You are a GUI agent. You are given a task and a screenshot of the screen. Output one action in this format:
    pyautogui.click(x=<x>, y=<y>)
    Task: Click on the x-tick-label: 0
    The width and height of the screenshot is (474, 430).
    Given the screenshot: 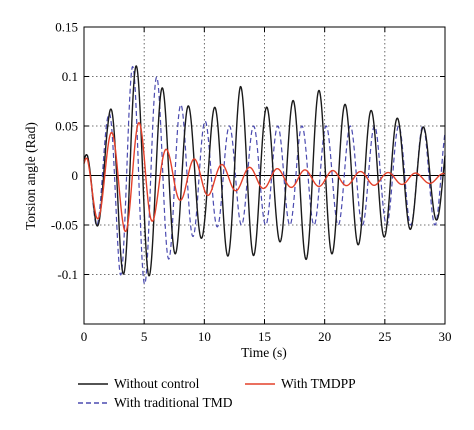 What is the action you would take?
    pyautogui.click(x=84, y=336)
    